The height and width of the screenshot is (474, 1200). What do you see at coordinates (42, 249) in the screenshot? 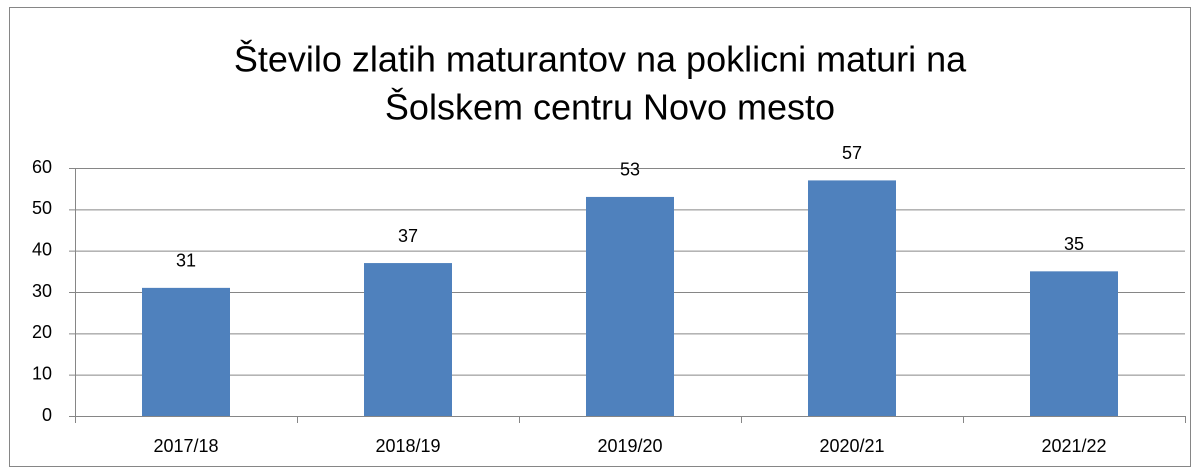
I see `y-tick-label: 40` at bounding box center [42, 249].